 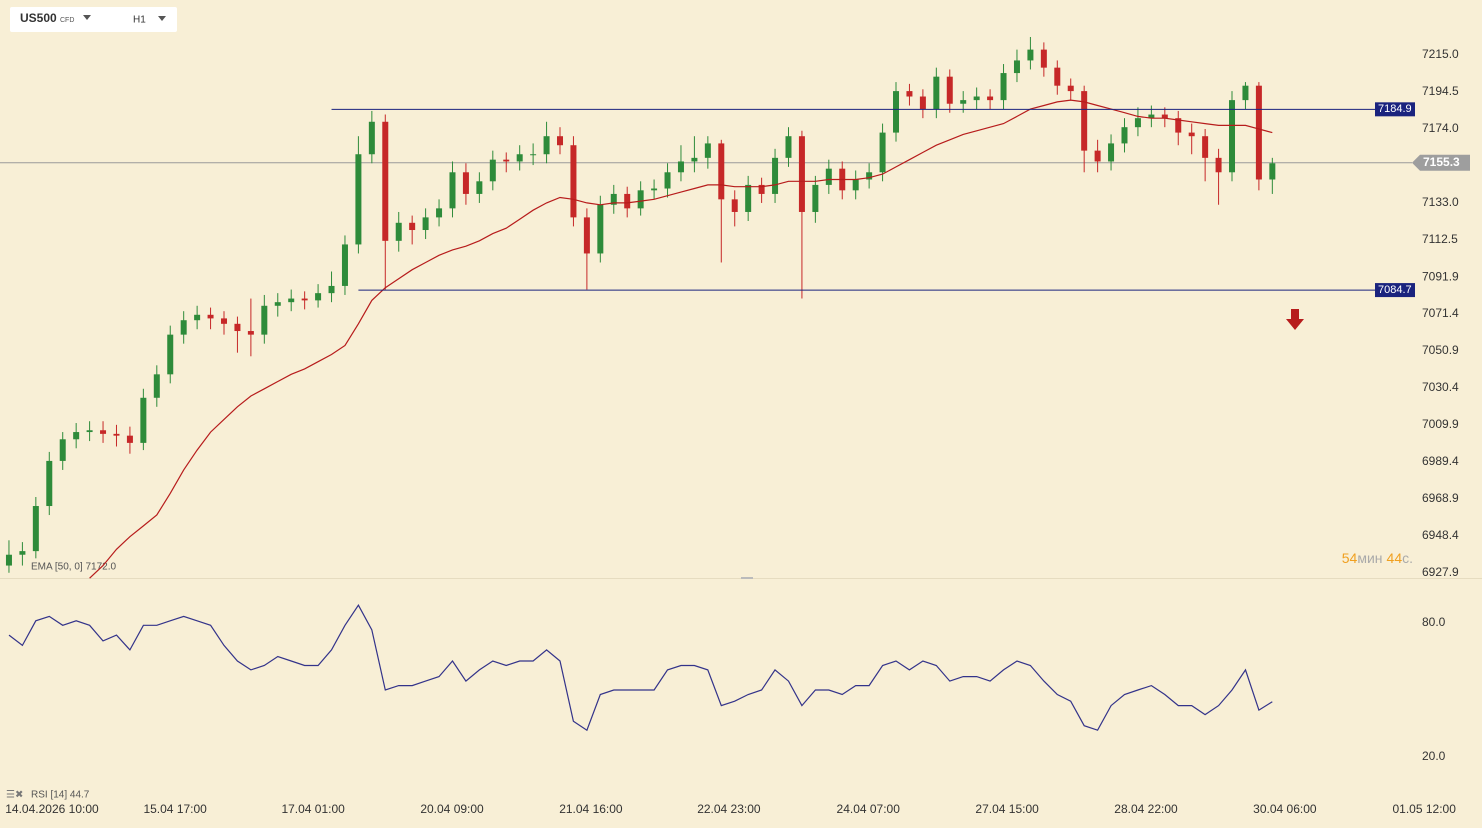 What do you see at coordinates (1425, 809) in the screenshot?
I see `x-tick-label: 01.05 12:00` at bounding box center [1425, 809].